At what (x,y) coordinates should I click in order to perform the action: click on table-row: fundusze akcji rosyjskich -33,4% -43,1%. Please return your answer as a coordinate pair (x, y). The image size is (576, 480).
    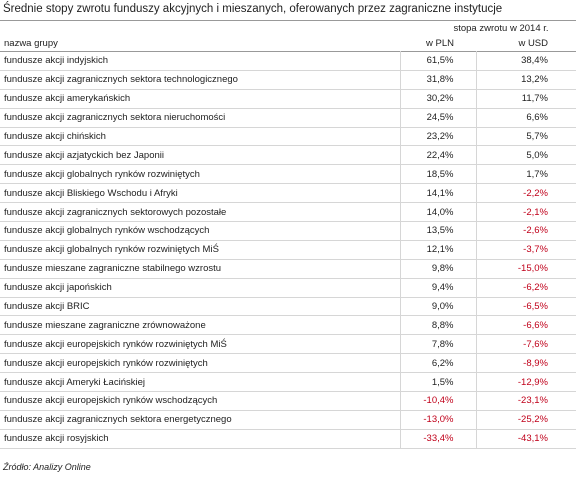
    Looking at the image, I should click on (288, 439).